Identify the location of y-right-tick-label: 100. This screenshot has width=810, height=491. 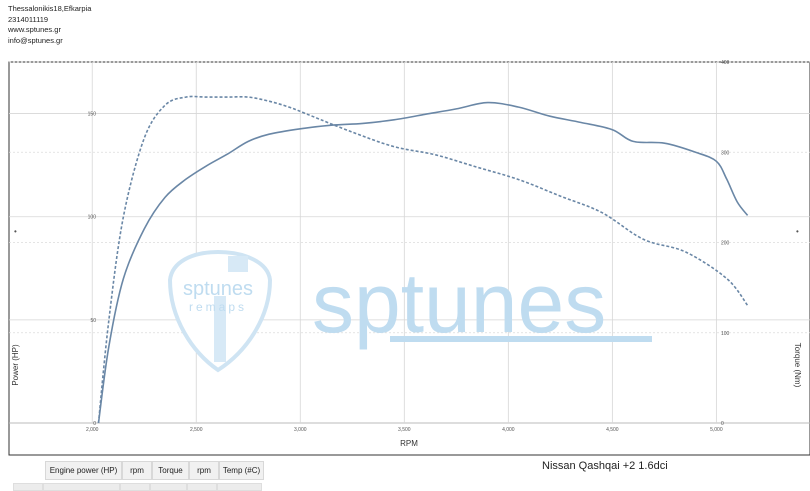
(725, 334).